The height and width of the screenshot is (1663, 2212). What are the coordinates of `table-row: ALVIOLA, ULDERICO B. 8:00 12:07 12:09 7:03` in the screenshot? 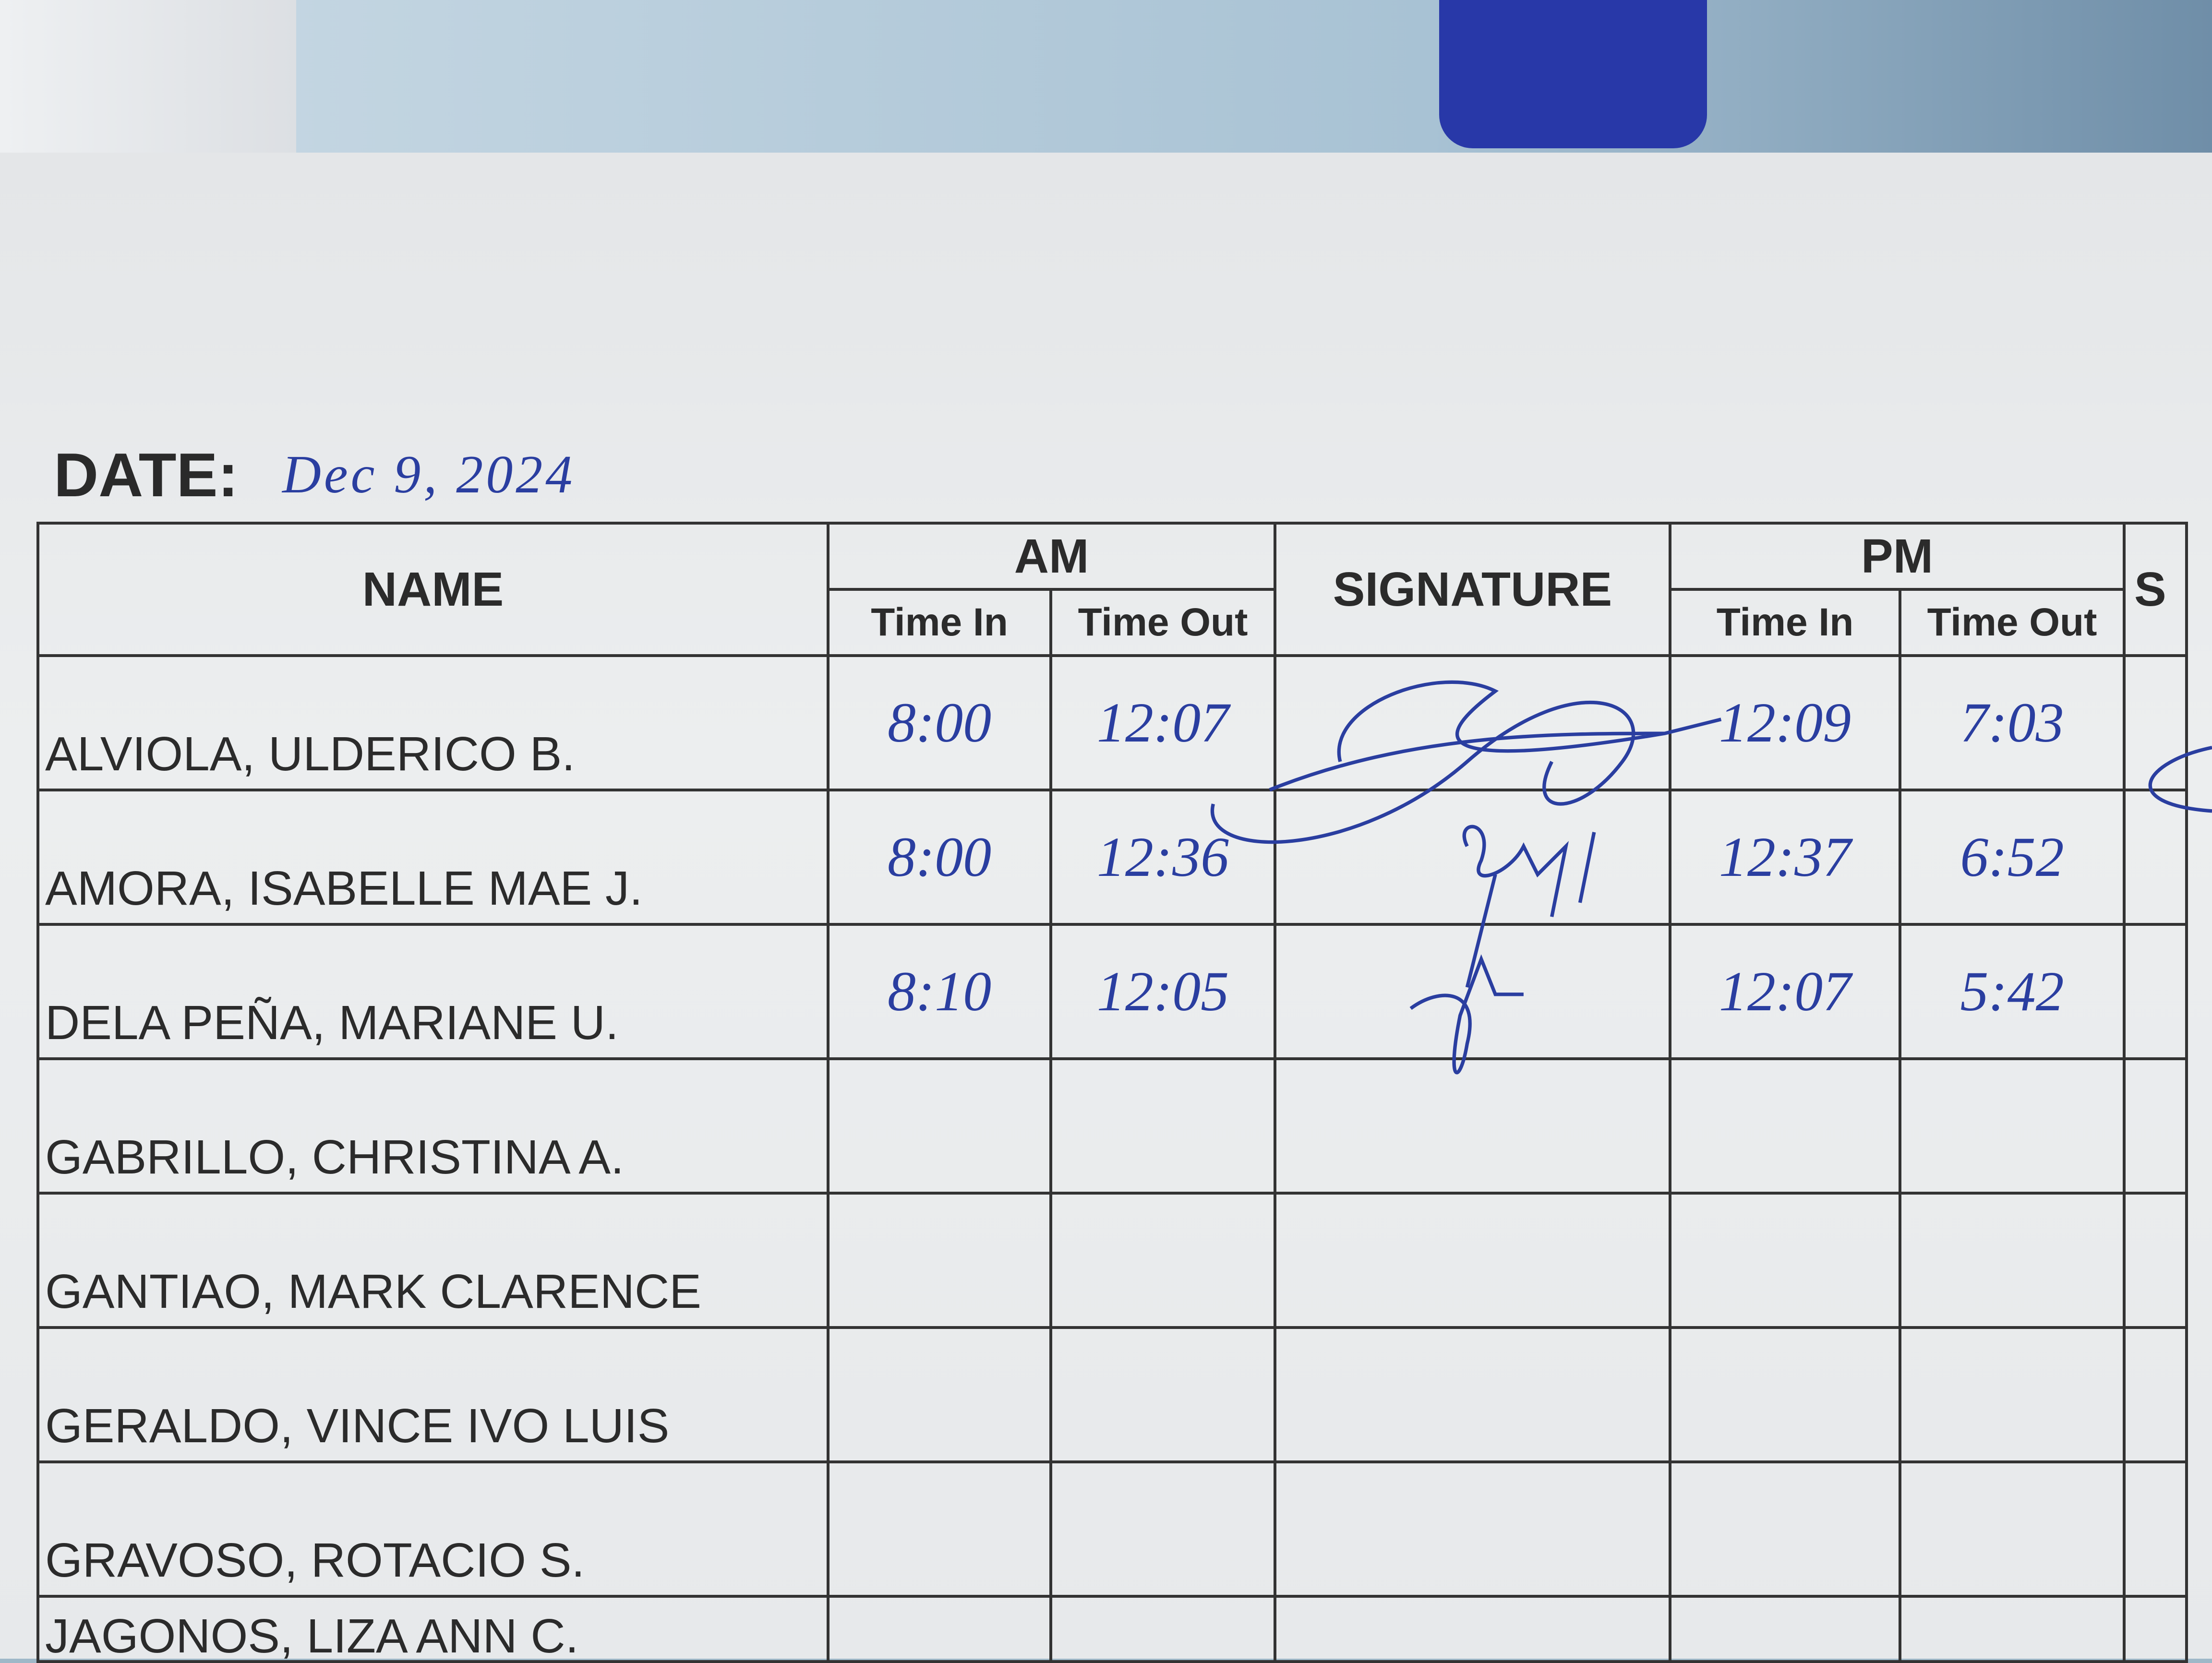 It's located at (1112, 723).